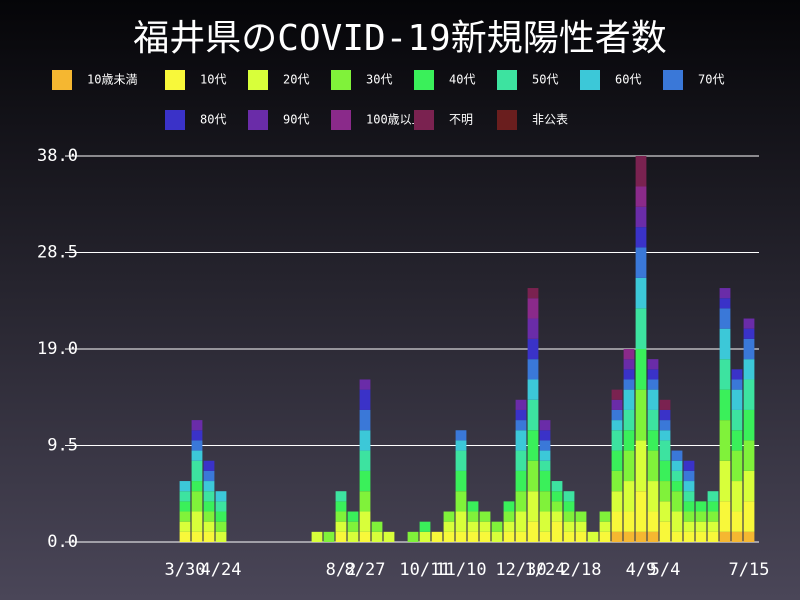 The image size is (800, 600). What do you see at coordinates (641, 570) in the screenshot?
I see `x-tick-label: 4/9` at bounding box center [641, 570].